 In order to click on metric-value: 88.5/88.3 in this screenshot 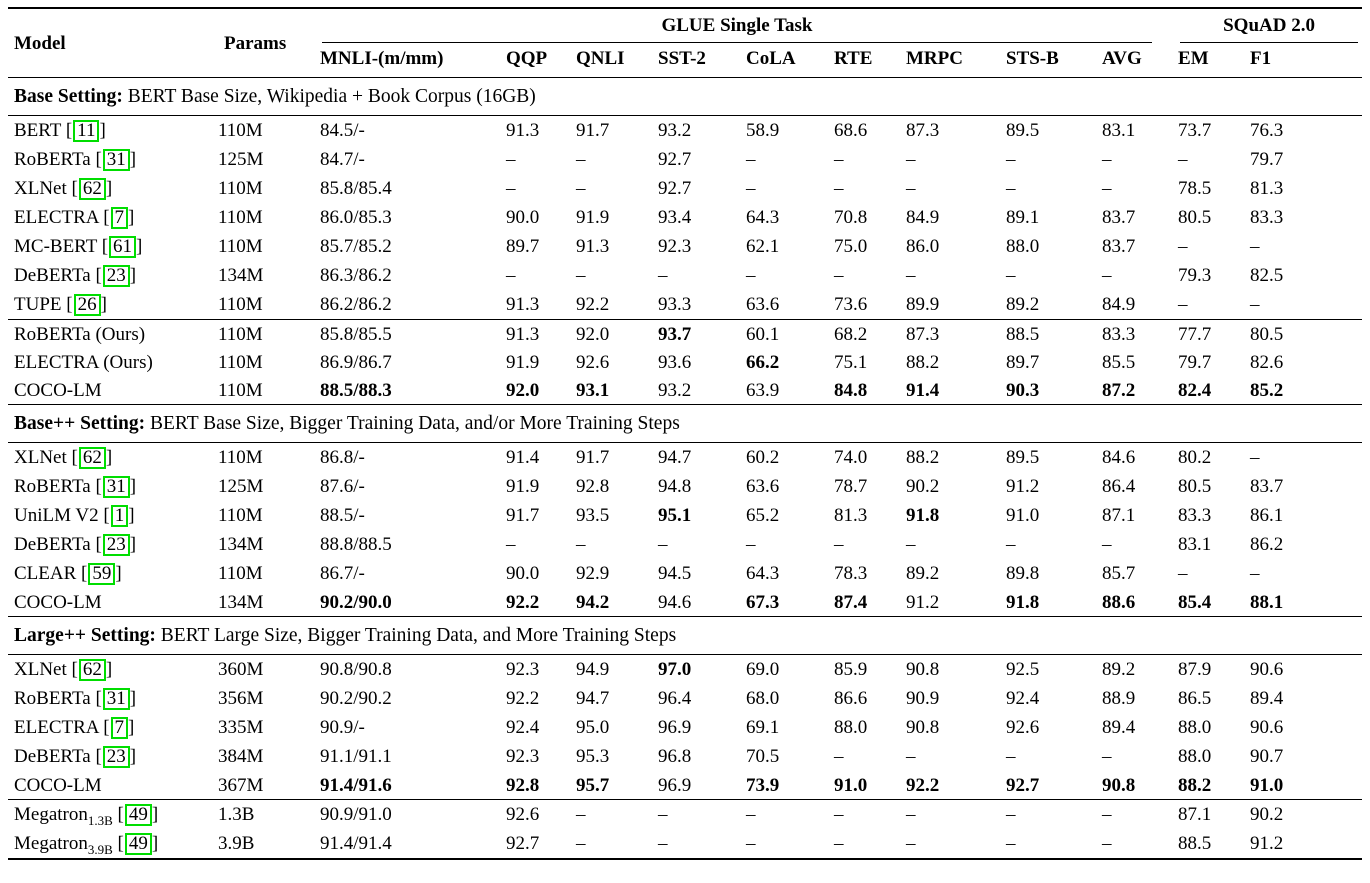, I will do `click(356, 390)`.